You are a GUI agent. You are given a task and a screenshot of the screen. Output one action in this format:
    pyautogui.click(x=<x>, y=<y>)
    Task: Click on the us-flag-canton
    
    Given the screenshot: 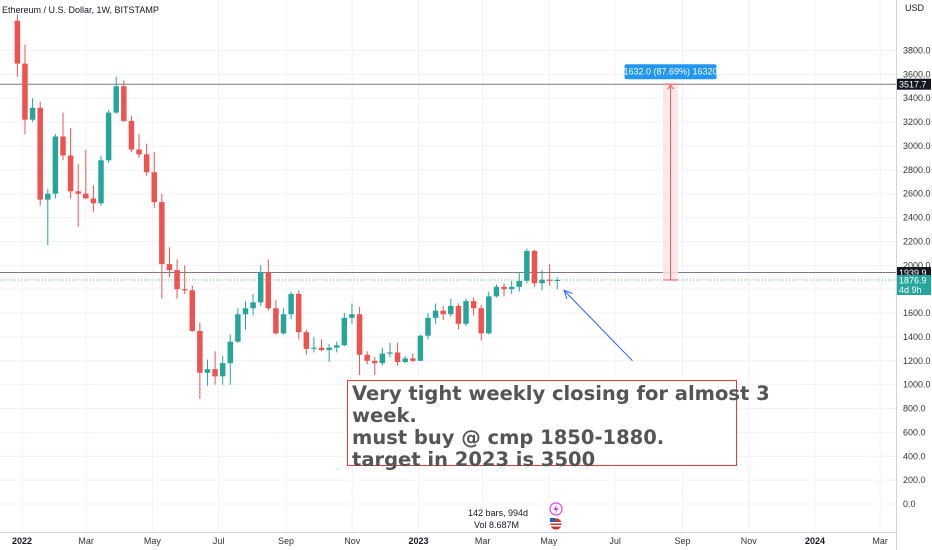 What is the action you would take?
    pyautogui.click(x=552, y=520)
    